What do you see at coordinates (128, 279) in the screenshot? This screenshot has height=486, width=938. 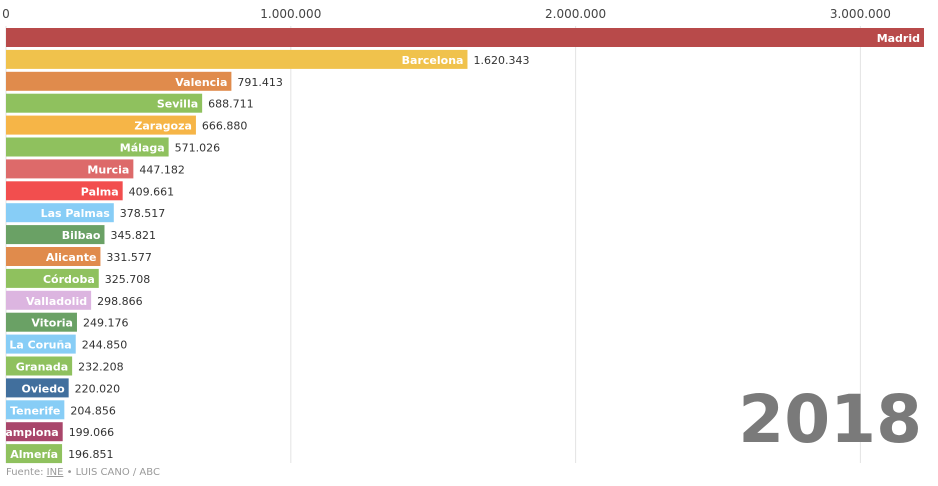 I see `bar-value-label: 325.708` at bounding box center [128, 279].